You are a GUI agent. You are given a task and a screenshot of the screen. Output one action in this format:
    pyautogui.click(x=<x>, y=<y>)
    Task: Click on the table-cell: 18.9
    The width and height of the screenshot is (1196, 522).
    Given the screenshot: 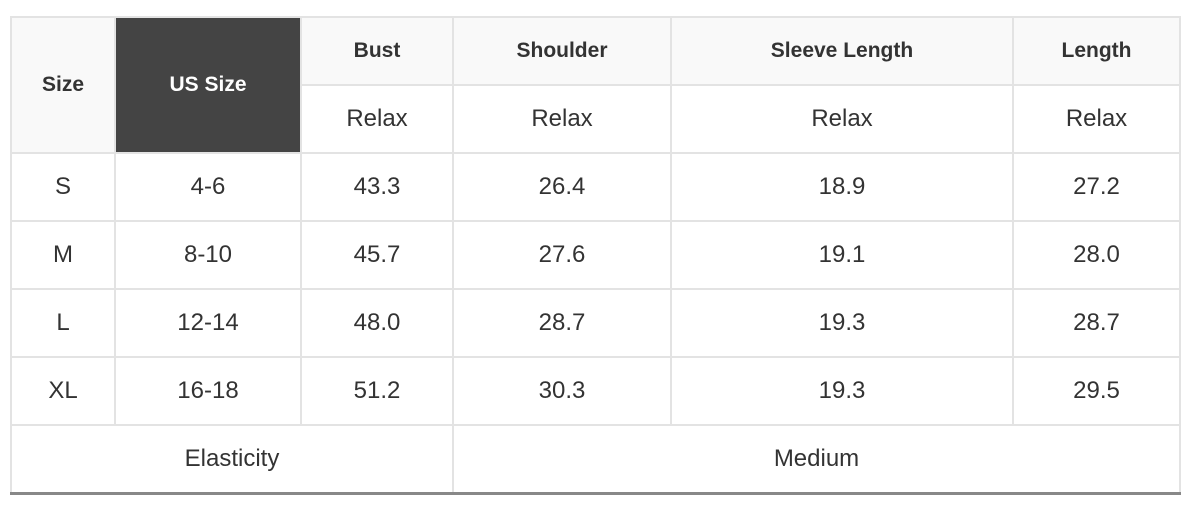 What is the action you would take?
    pyautogui.click(x=842, y=187)
    